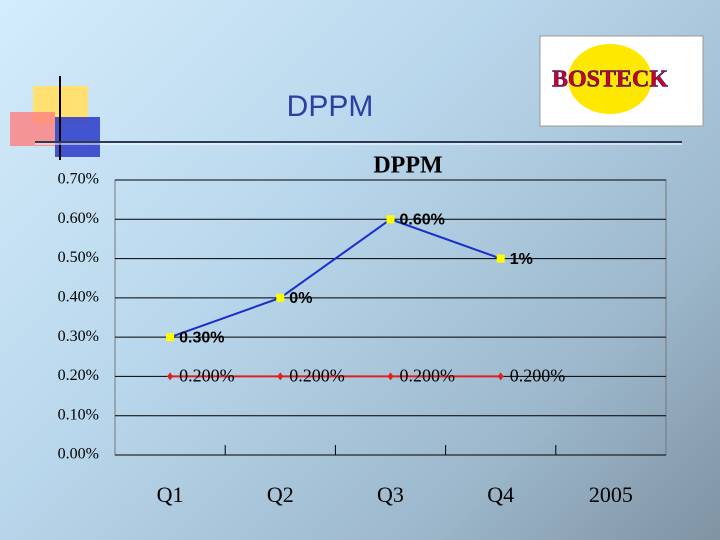 This screenshot has height=540, width=720. What do you see at coordinates (78, 375) in the screenshot?
I see `y-tick-label: 0.20%` at bounding box center [78, 375].